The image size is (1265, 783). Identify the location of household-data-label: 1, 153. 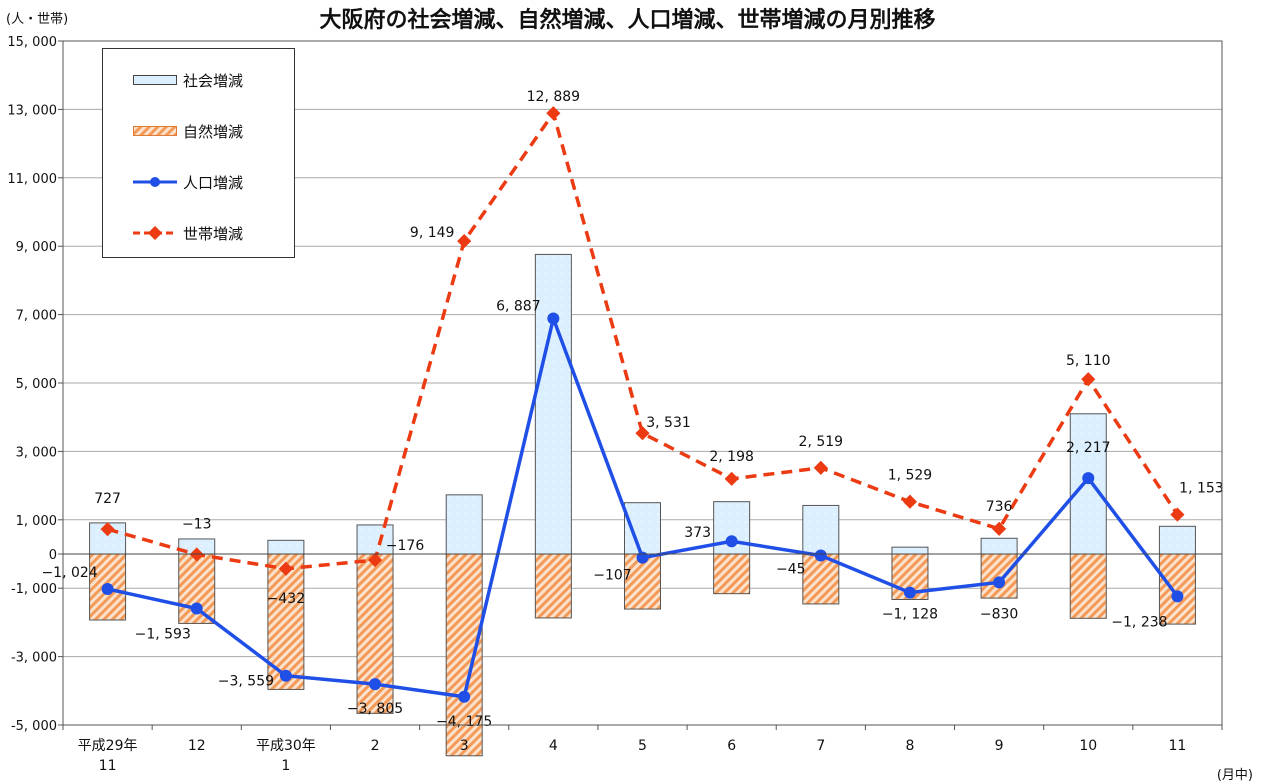
(1201, 489).